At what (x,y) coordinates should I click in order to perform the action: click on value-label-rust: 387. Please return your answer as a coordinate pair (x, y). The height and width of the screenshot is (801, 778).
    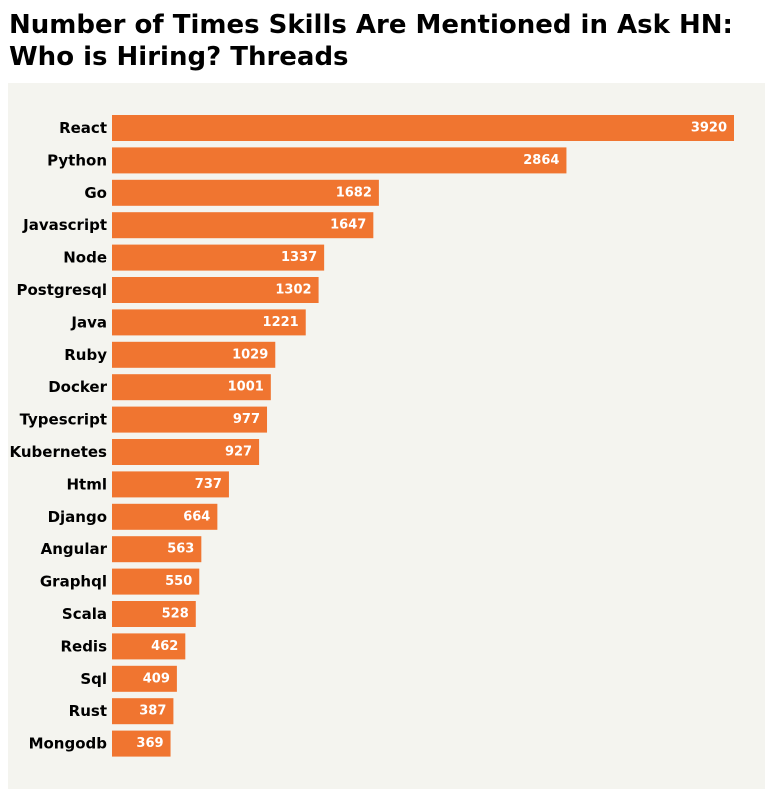
    Looking at the image, I should click on (152, 711).